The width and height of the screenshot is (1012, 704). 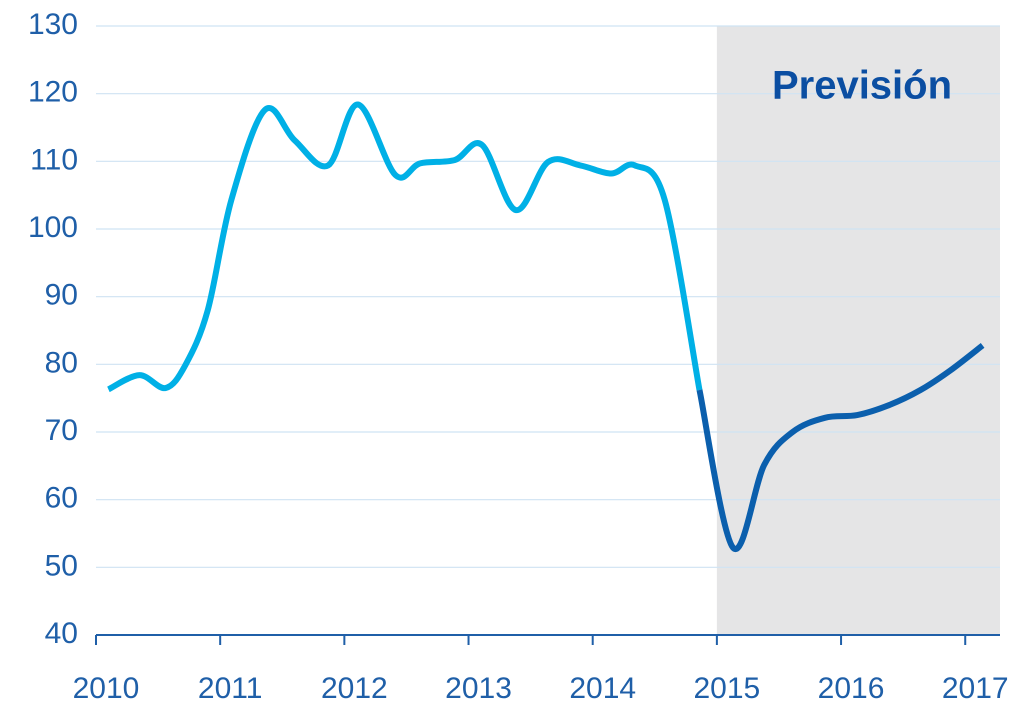 What do you see at coordinates (975, 688) in the screenshot?
I see `x-tick-label: 2017` at bounding box center [975, 688].